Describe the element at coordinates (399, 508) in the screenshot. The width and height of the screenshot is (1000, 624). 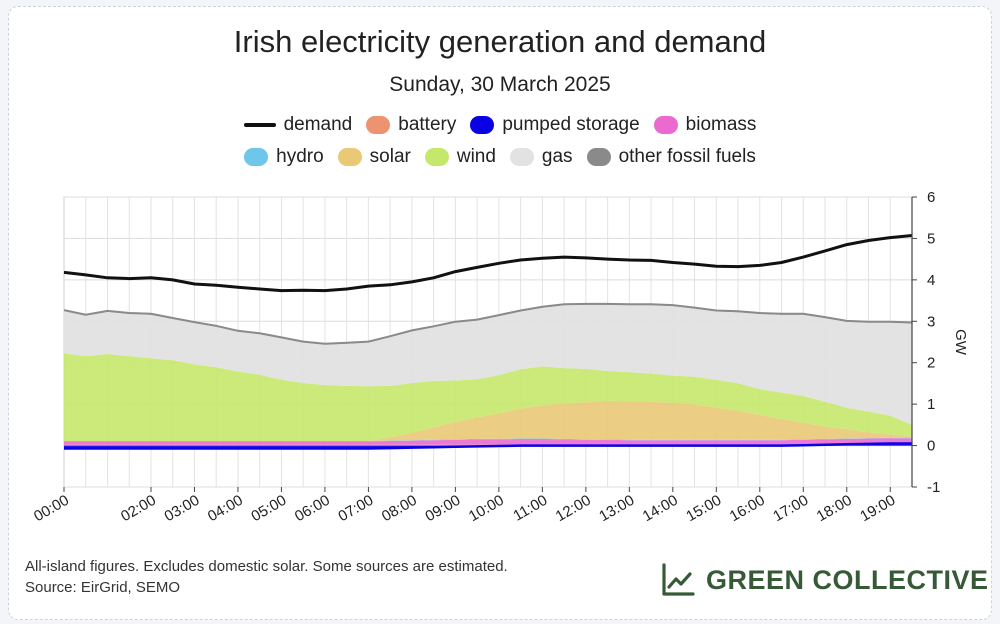
I see `x-tick-label: 08:00` at that location.